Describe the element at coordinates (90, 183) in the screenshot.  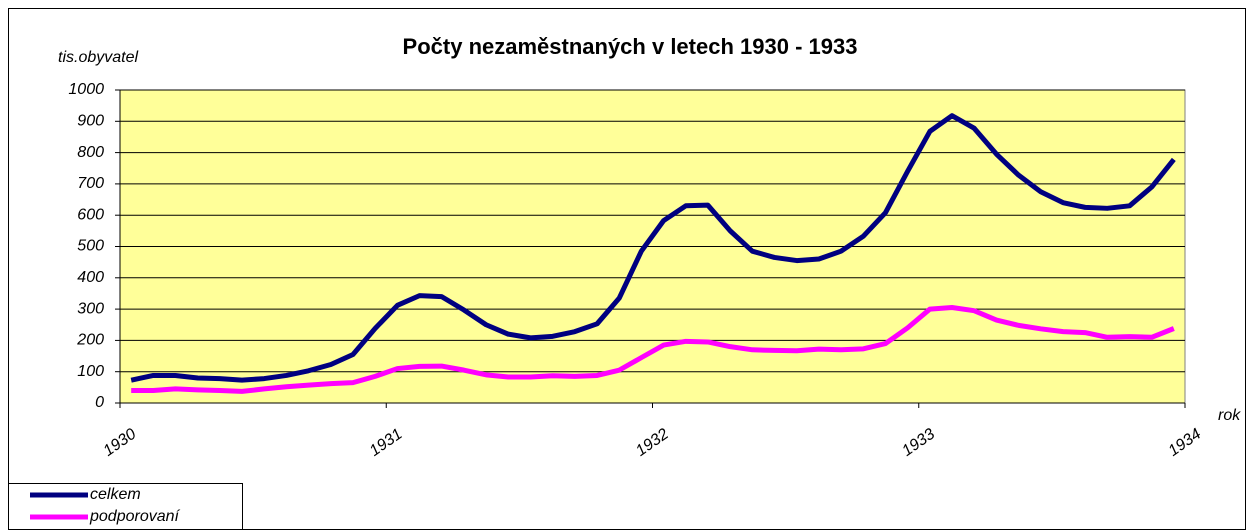
I see `y-tick-label: 700` at that location.